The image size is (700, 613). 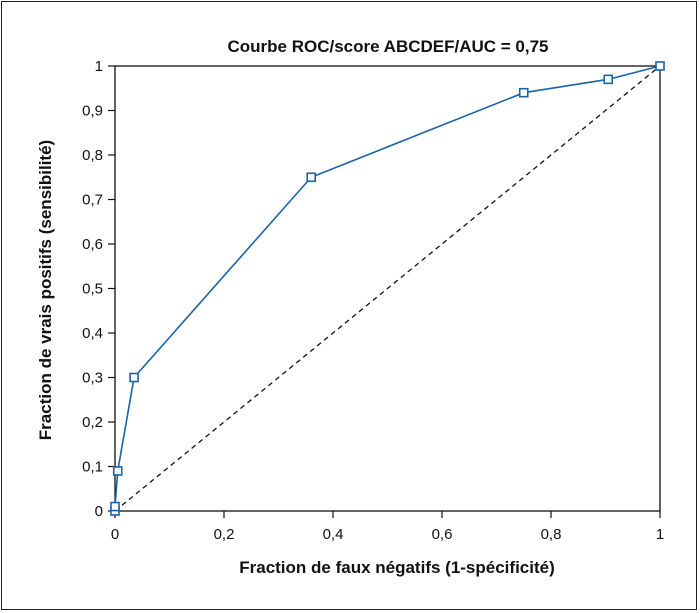 What do you see at coordinates (660, 534) in the screenshot?
I see `x-tick-label: 1` at bounding box center [660, 534].